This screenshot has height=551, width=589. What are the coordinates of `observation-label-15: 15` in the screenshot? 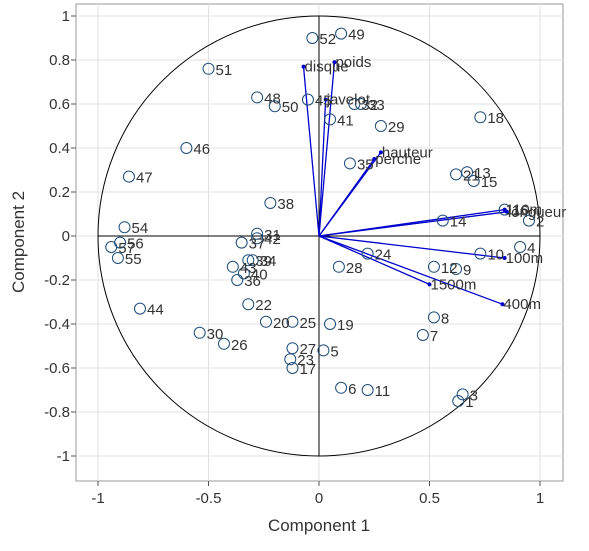 It's located at (489, 182).